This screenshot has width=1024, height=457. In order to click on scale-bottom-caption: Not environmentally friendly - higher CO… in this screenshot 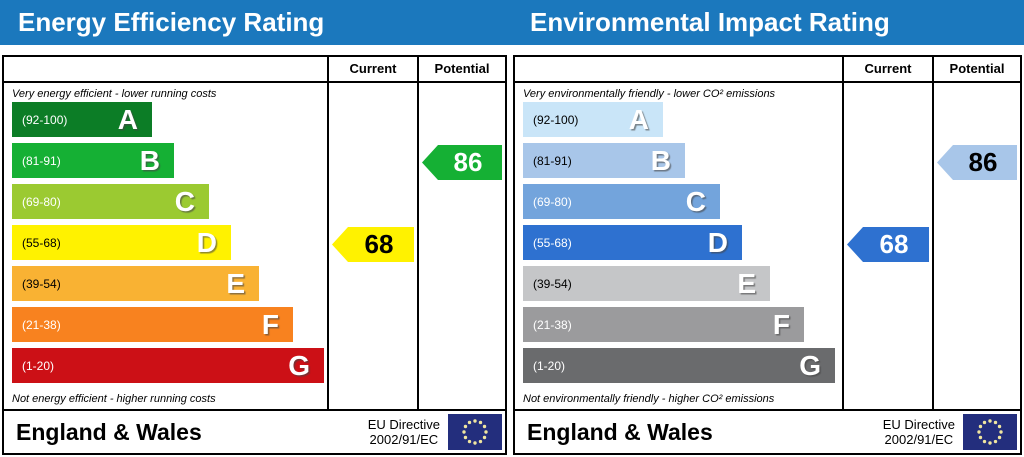, I will do `click(649, 399)`.